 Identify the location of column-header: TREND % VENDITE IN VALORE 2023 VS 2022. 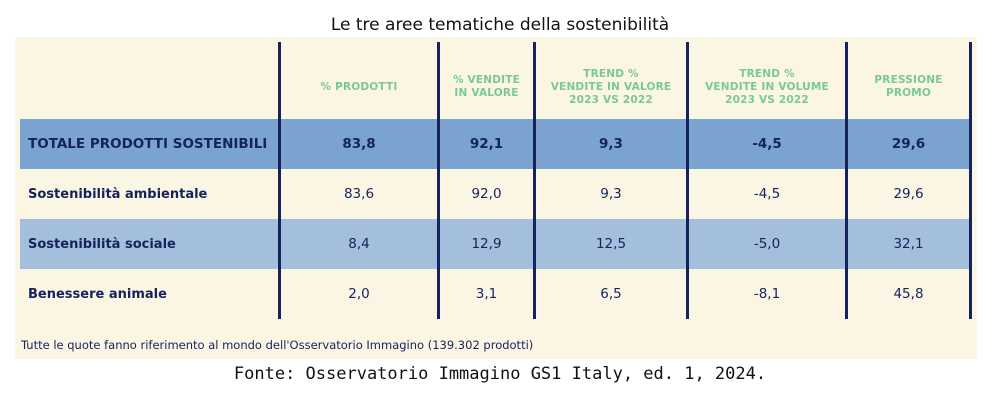
(611, 86).